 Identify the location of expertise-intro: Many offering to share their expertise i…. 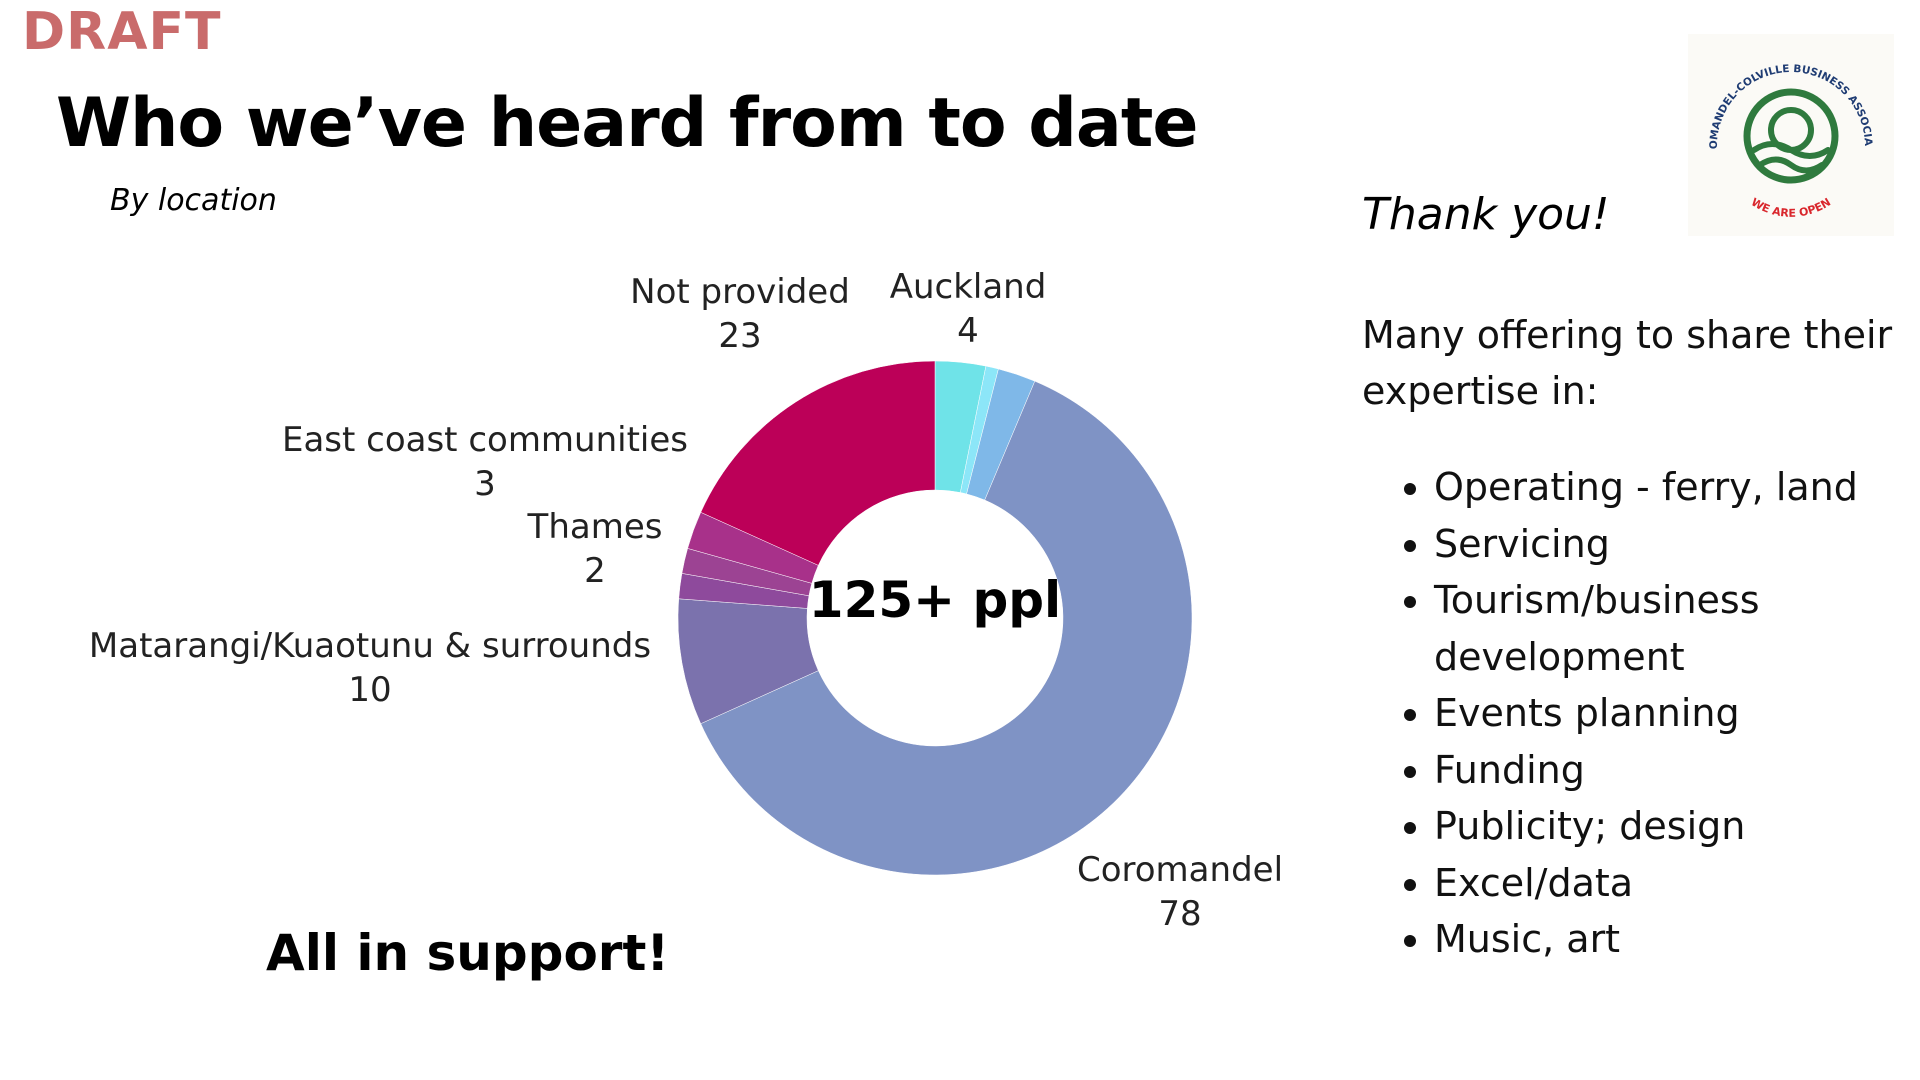
(1627, 363).